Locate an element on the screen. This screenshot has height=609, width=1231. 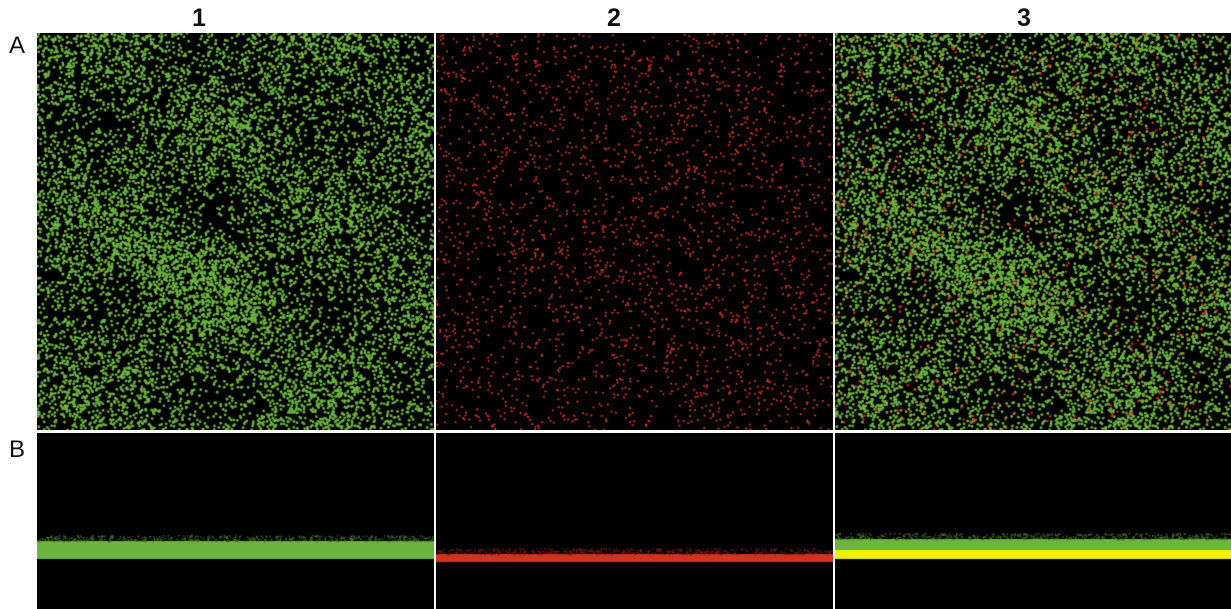
row-label-b: B is located at coordinates (17, 449).